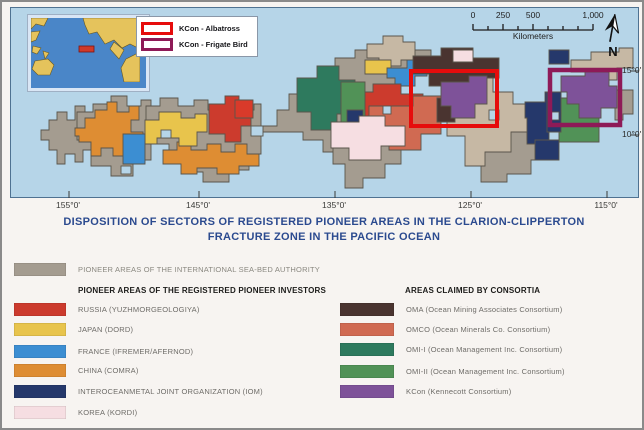 This screenshot has height=430, width=644. Describe the element at coordinates (108, 412) in the screenshot. I see `korea-label: KOREA (KORDI)` at that location.